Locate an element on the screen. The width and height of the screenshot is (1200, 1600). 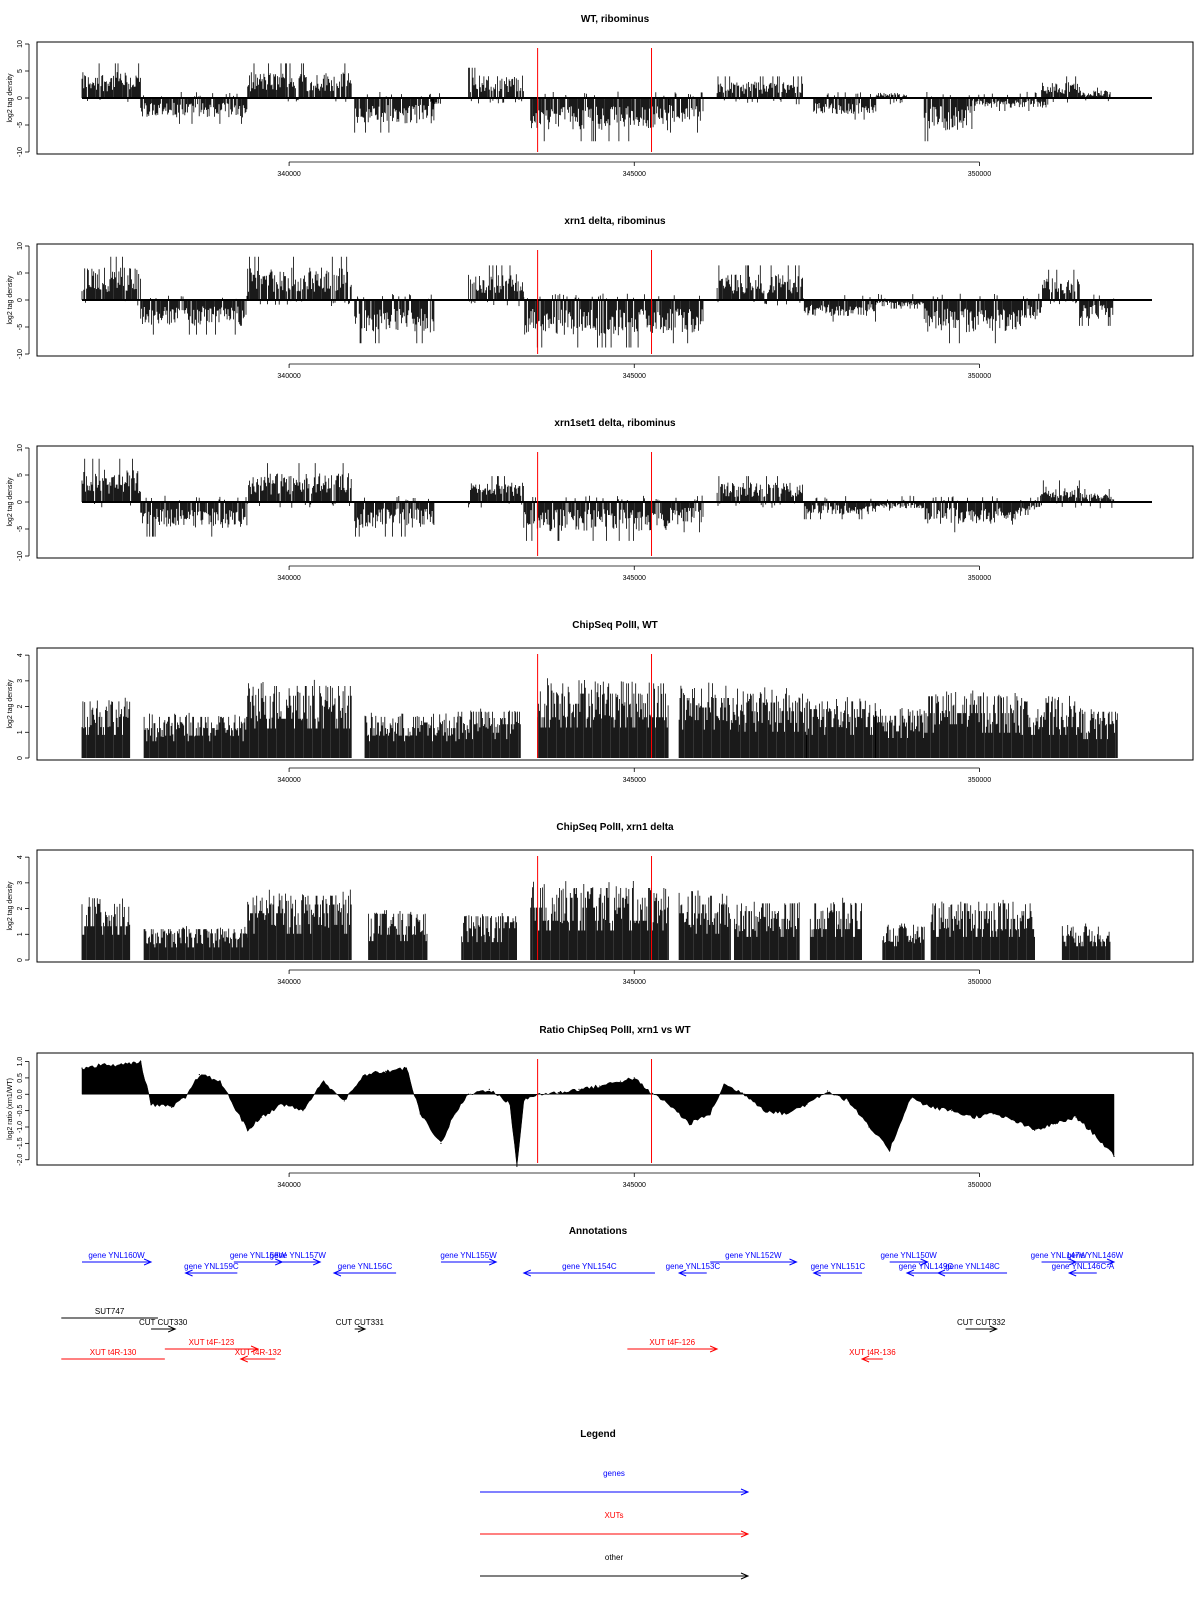
x-tick-label: 350000 is located at coordinates (979, 376).